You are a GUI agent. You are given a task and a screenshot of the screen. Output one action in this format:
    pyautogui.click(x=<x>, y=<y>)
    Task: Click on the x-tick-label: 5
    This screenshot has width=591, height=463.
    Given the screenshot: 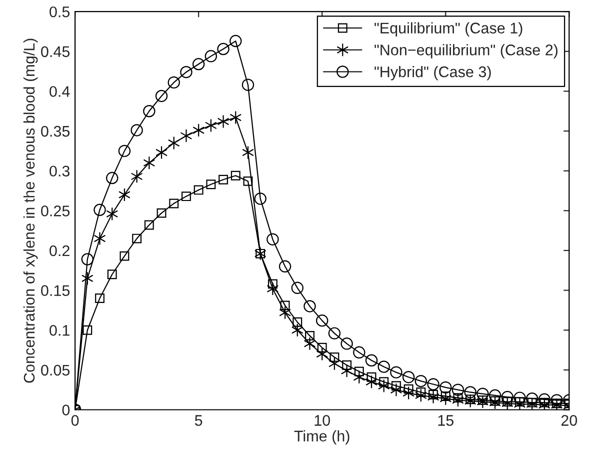 What is the action you would take?
    pyautogui.click(x=198, y=420)
    